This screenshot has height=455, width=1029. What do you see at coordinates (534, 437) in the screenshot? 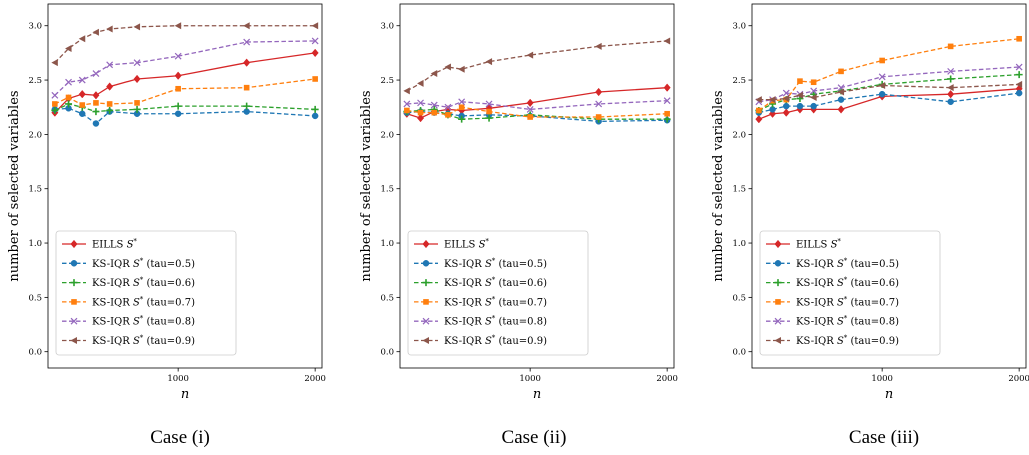
I see `panel-caption: Case (ii)` at bounding box center [534, 437].